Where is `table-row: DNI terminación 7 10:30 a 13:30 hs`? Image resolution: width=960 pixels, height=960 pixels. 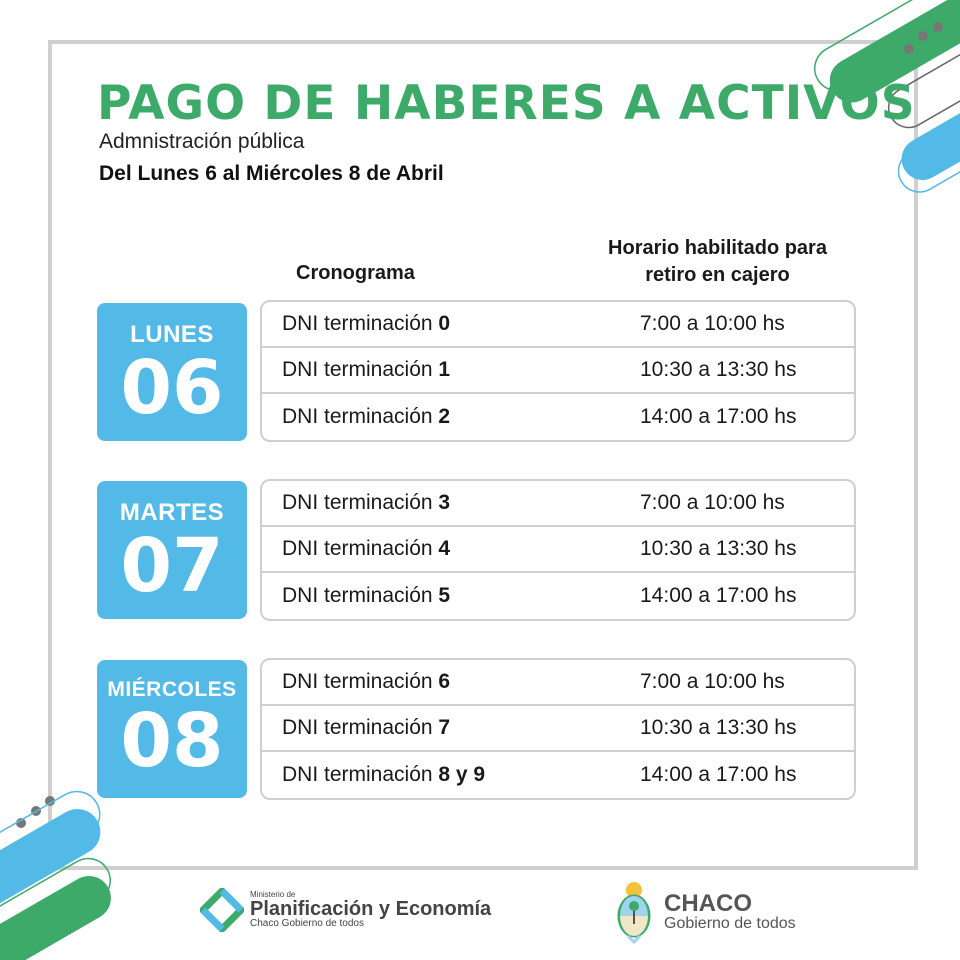
table-row: DNI terminación 7 10:30 a 13:30 hs is located at coordinates (558, 729).